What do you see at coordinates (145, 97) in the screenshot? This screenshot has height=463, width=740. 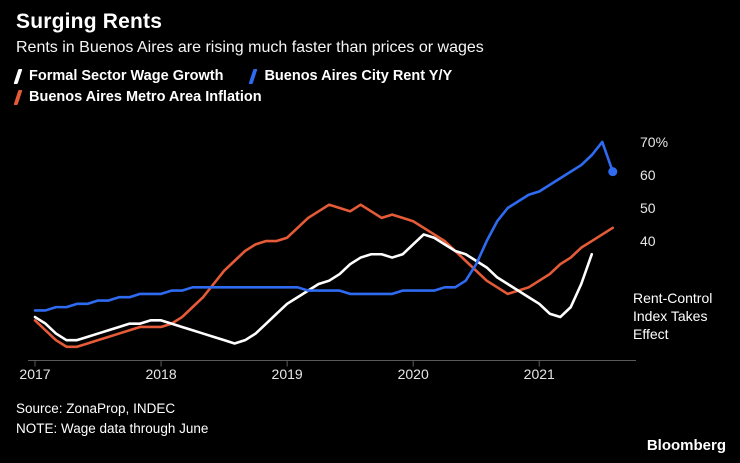 I see `legend-label: Buenos Aires Metro Area Inflation` at bounding box center [145, 97].